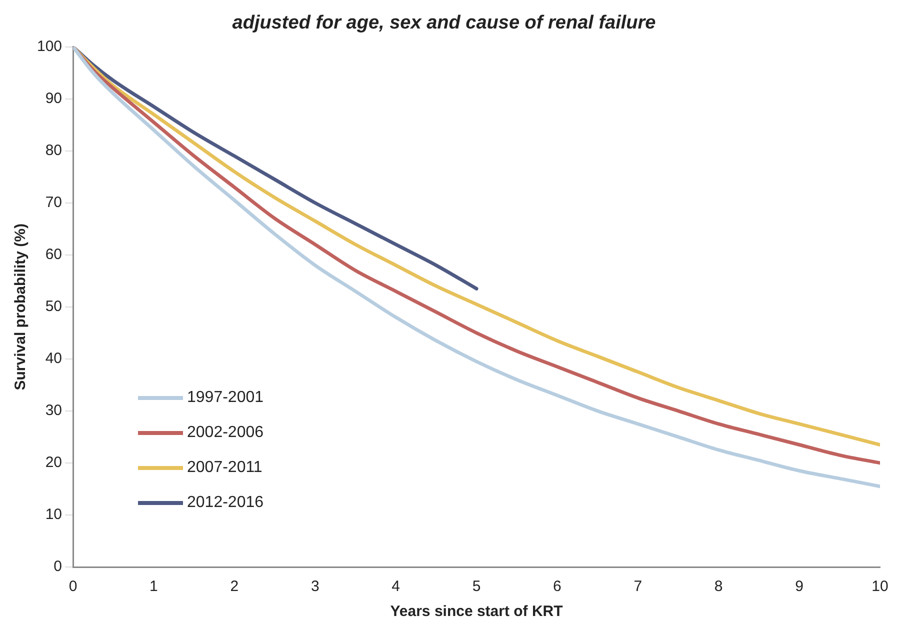 The height and width of the screenshot is (633, 902). What do you see at coordinates (21, 307) in the screenshot?
I see `y-axis-title: Survival probability (%)` at bounding box center [21, 307].